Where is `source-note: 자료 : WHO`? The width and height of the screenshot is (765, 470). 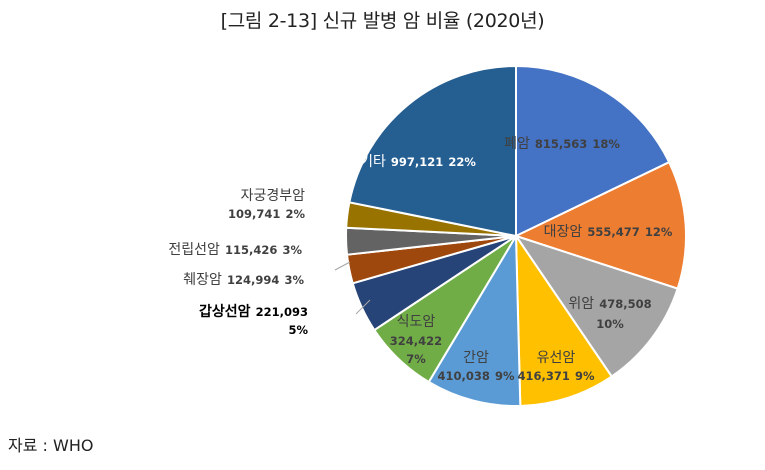
source-note: 자료 : WHO is located at coordinates (51, 445).